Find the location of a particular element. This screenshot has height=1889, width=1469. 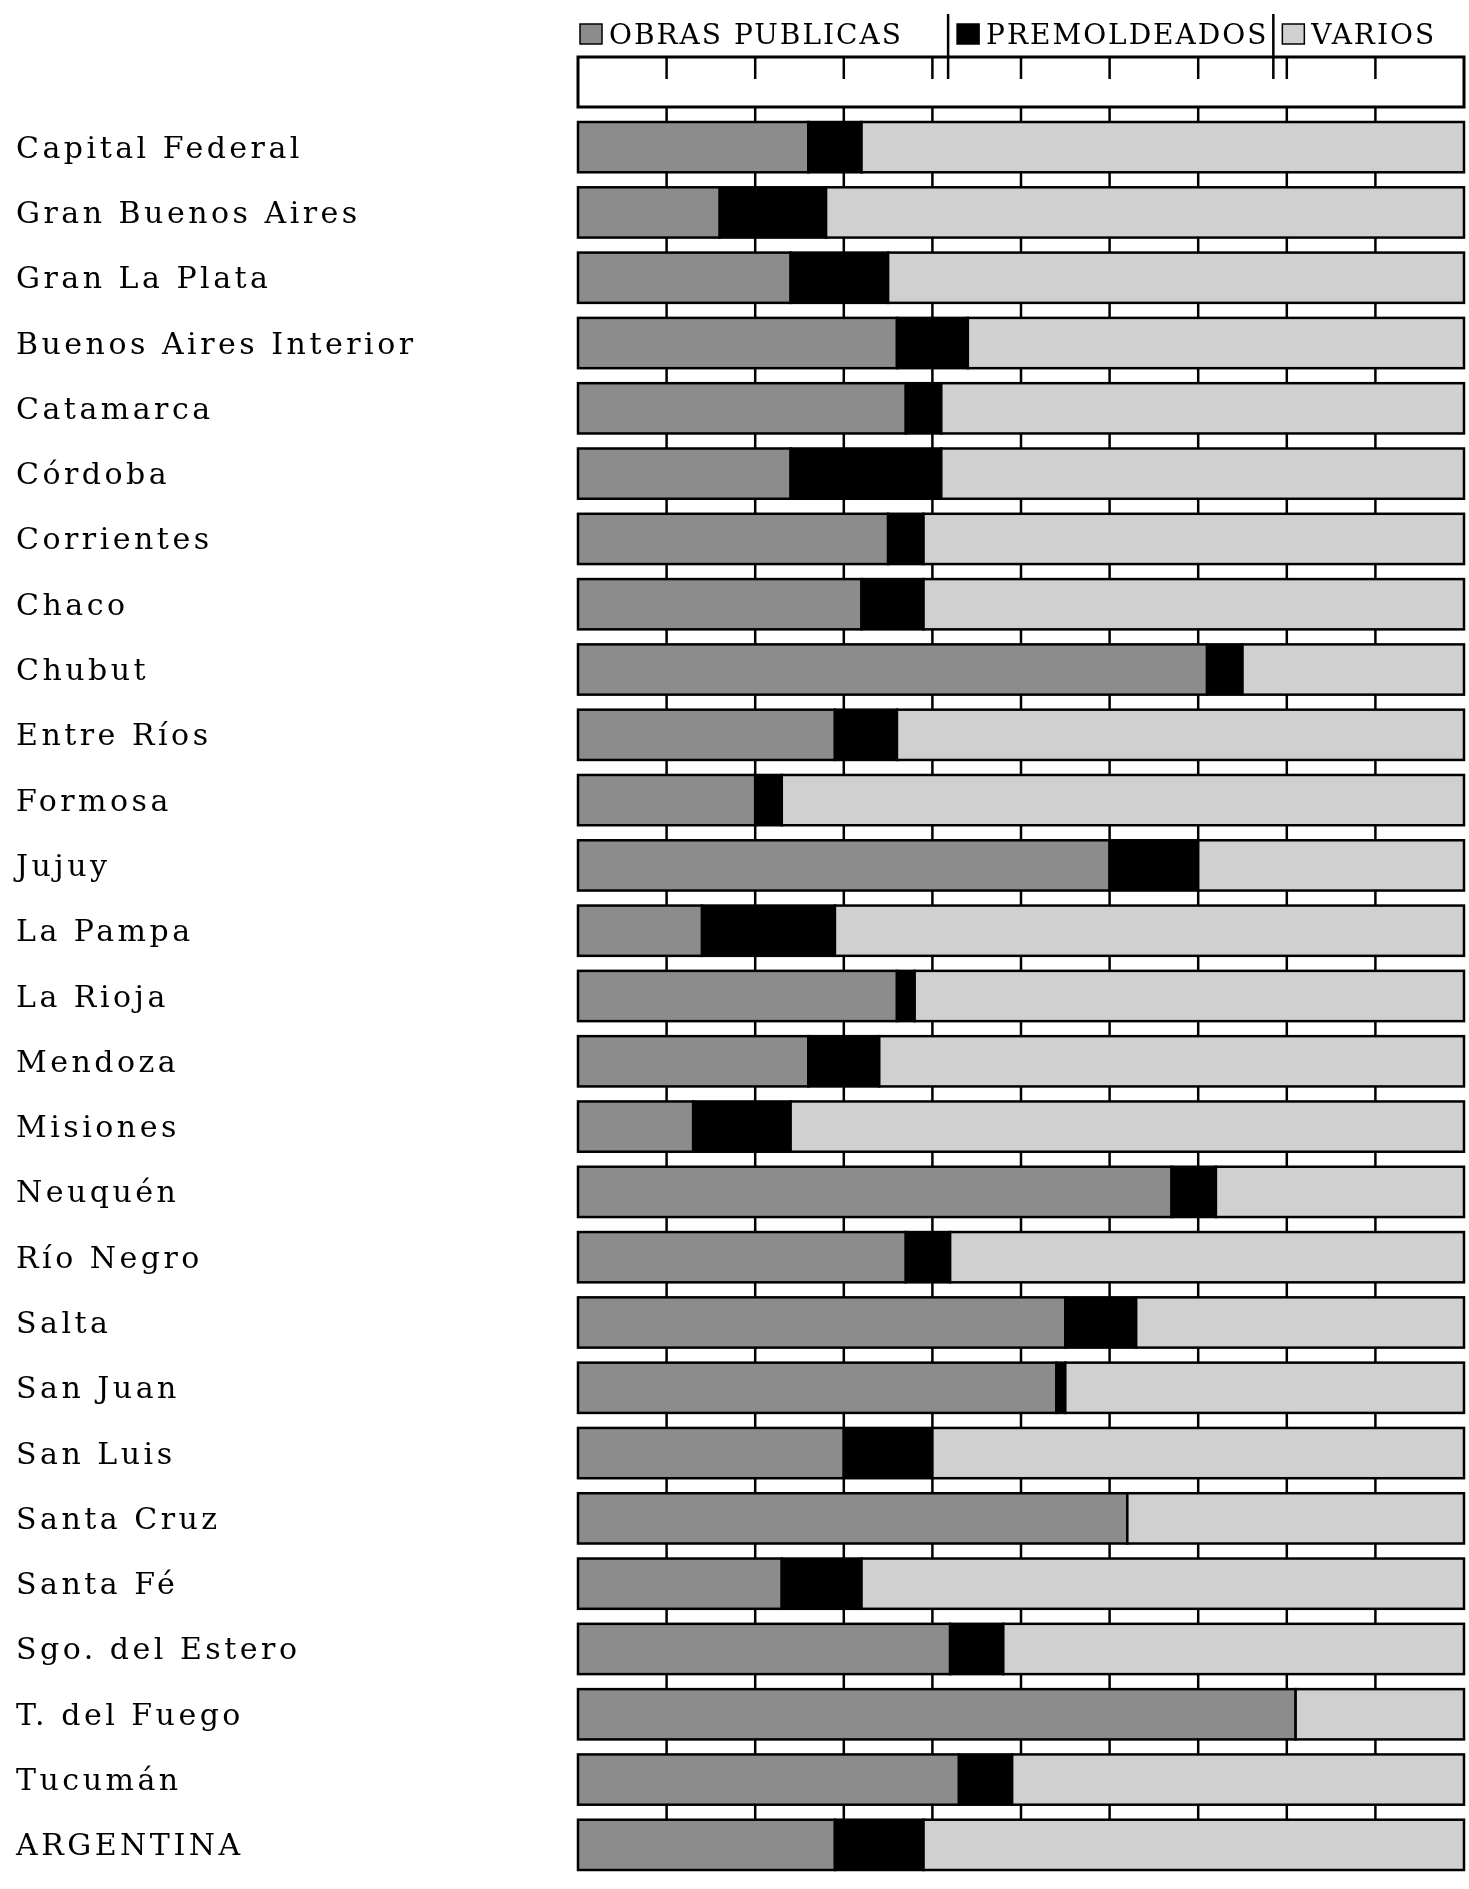

y-tick-label: San Juan is located at coordinates (98, 1388).